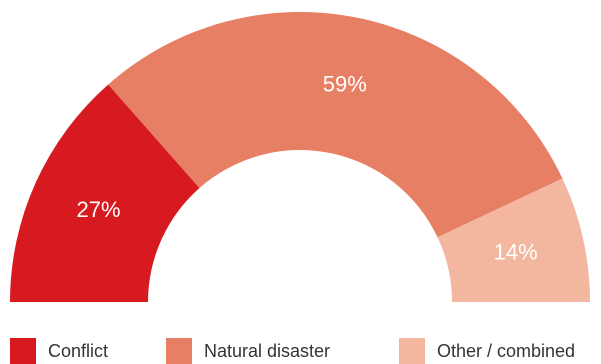 The image size is (601, 364). I want to click on legend-label-conflict: Conflict, so click(78, 351).